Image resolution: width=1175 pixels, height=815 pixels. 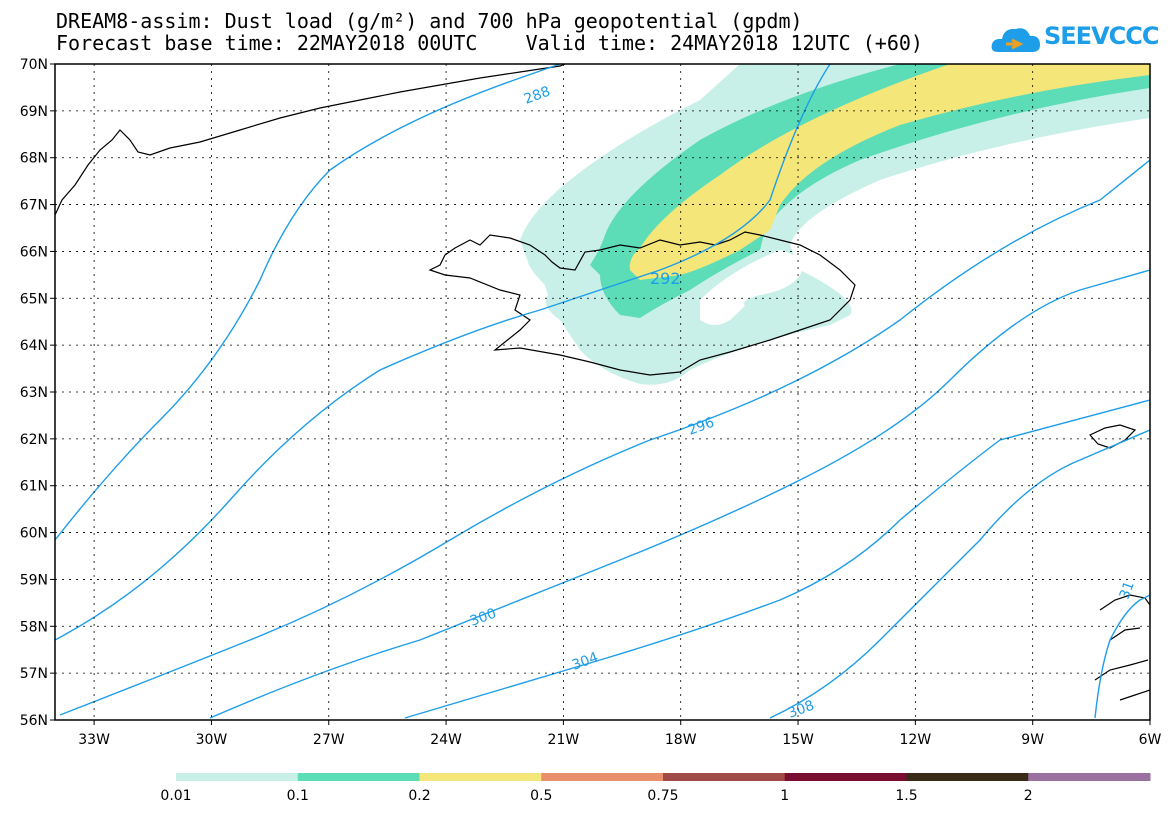 I want to click on greenland-coast, so click(x=310, y=140).